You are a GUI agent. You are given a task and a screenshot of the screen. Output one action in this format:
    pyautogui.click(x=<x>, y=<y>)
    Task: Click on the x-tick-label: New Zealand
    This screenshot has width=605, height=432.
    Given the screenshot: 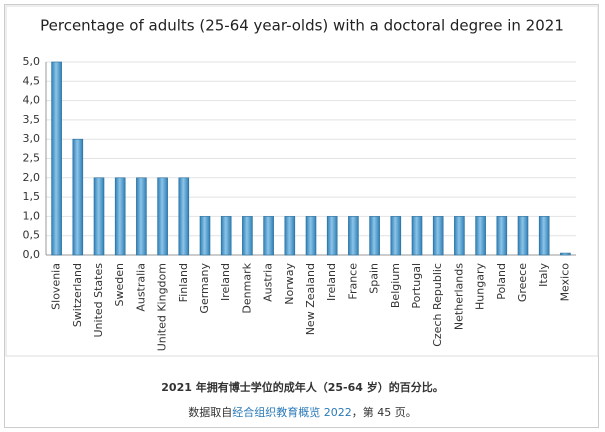 What is the action you would take?
    pyautogui.click(x=310, y=299)
    